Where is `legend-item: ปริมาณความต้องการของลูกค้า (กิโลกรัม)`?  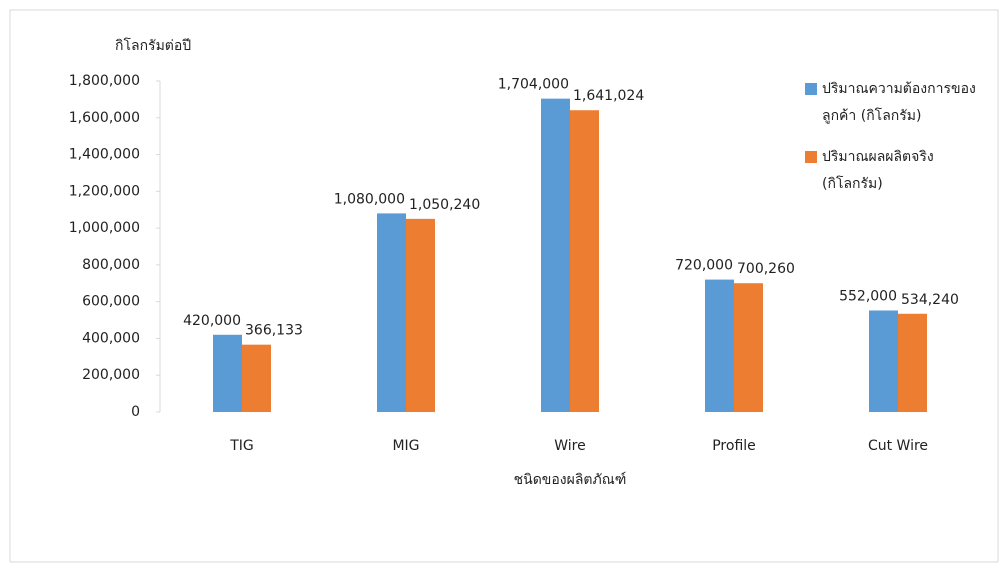 legend-item: ปริมาณความต้องการของลูกค้า (กิโลกรัม) is located at coordinates (900, 103).